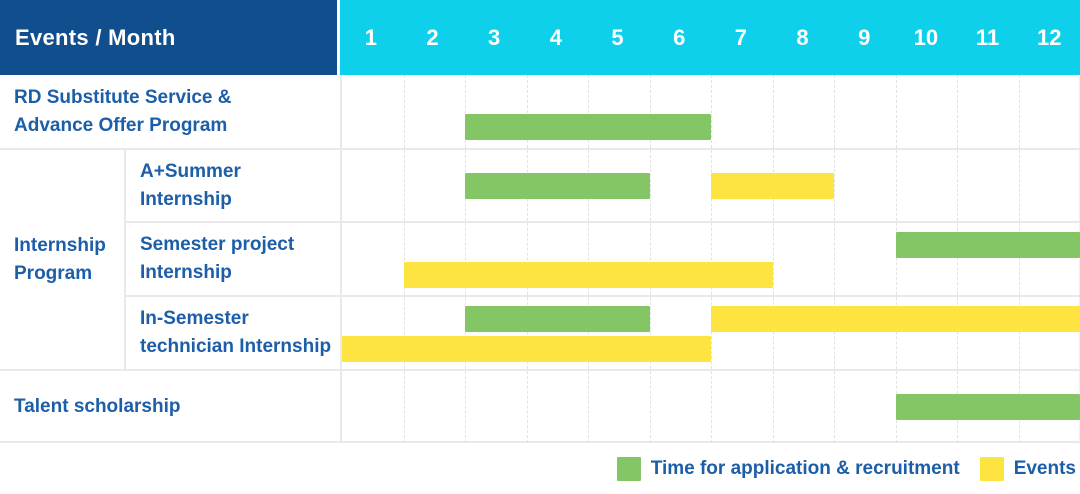 This screenshot has width=1080, height=494. I want to click on month-label: 4, so click(555, 37).